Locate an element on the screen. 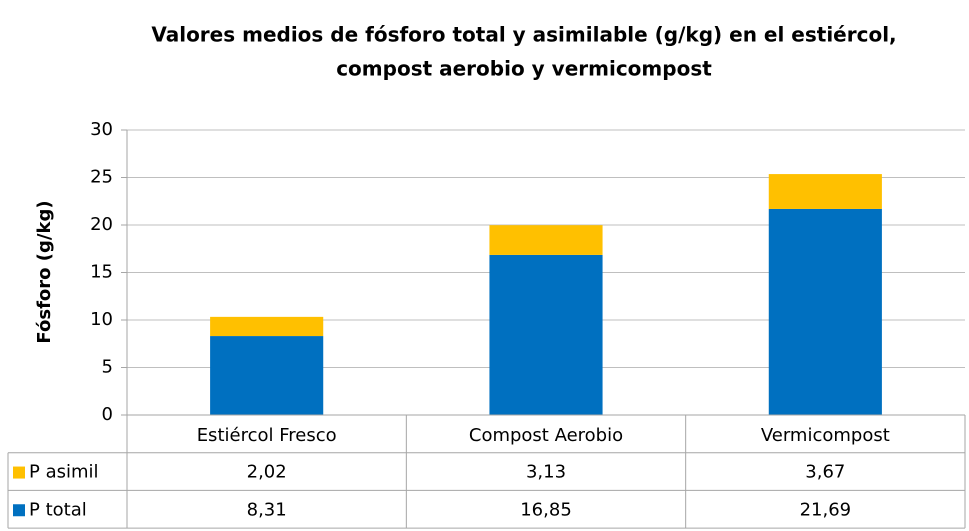  table-value: 3,13 is located at coordinates (546, 472).